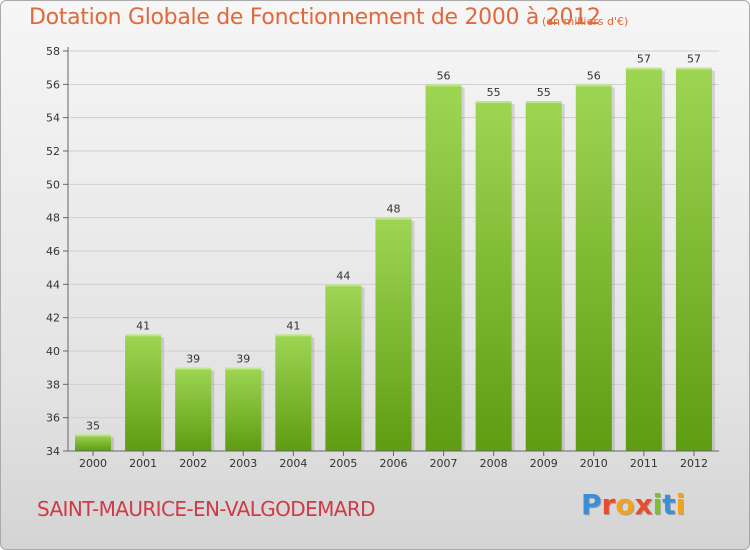 Image resolution: width=750 pixels, height=550 pixels. Describe the element at coordinates (193, 463) in the screenshot. I see `x-tick-label-2002: 2002` at that location.